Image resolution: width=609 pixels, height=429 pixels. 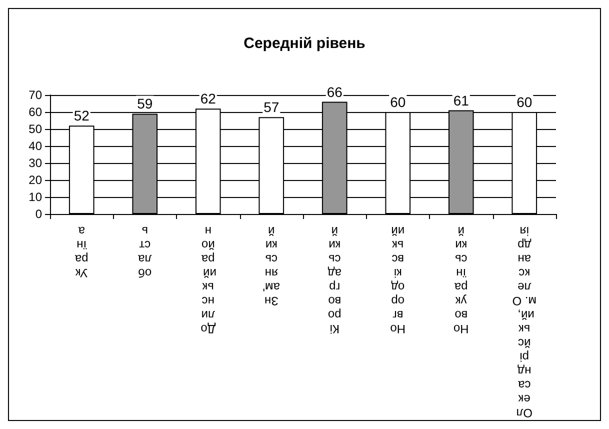 What do you see at coordinates (208, 98) in the screenshot?
I see `data-label: 62` at bounding box center [208, 98].